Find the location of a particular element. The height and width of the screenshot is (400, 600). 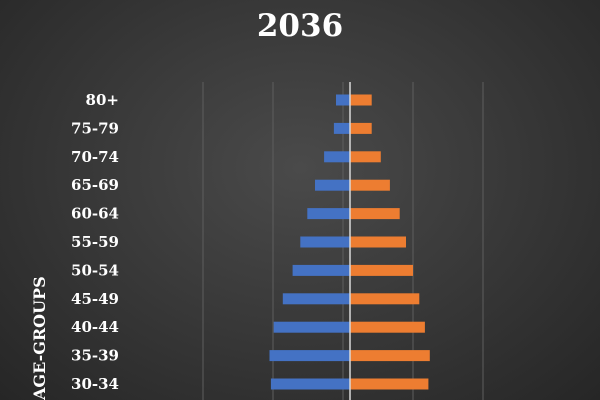

bar-left-80+ is located at coordinates (343, 100).